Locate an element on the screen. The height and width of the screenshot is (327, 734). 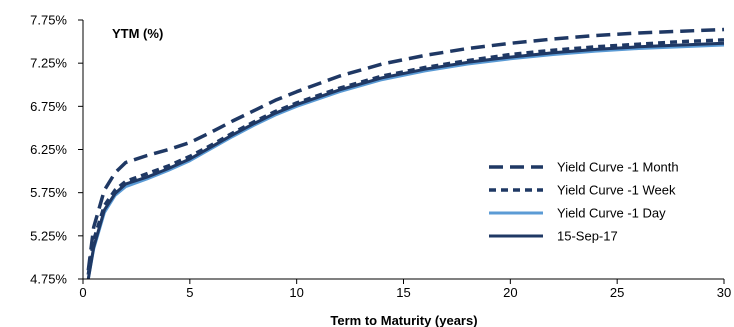
x-axis-ticks: 0 5 10 15 20 25 30 is located at coordinates (405, 289).